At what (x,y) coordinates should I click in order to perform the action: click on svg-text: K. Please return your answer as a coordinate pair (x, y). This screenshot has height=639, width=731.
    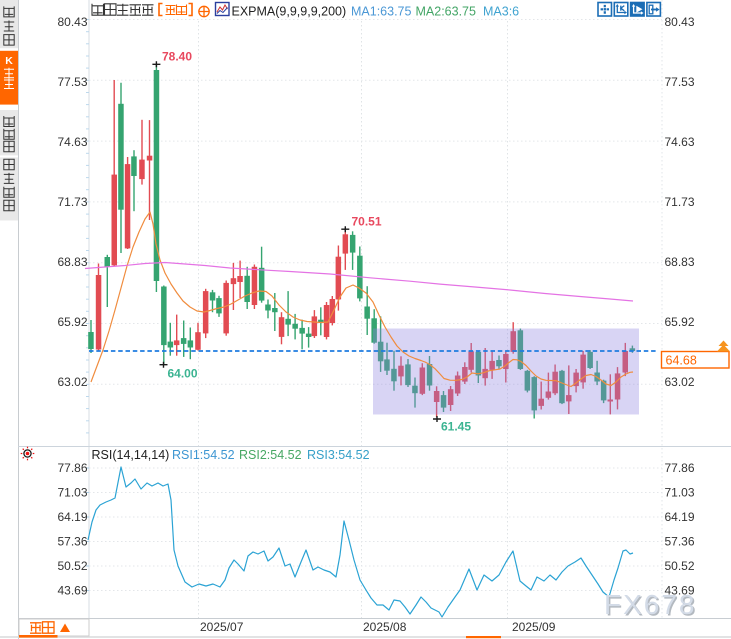
    Looking at the image, I should click on (9, 61).